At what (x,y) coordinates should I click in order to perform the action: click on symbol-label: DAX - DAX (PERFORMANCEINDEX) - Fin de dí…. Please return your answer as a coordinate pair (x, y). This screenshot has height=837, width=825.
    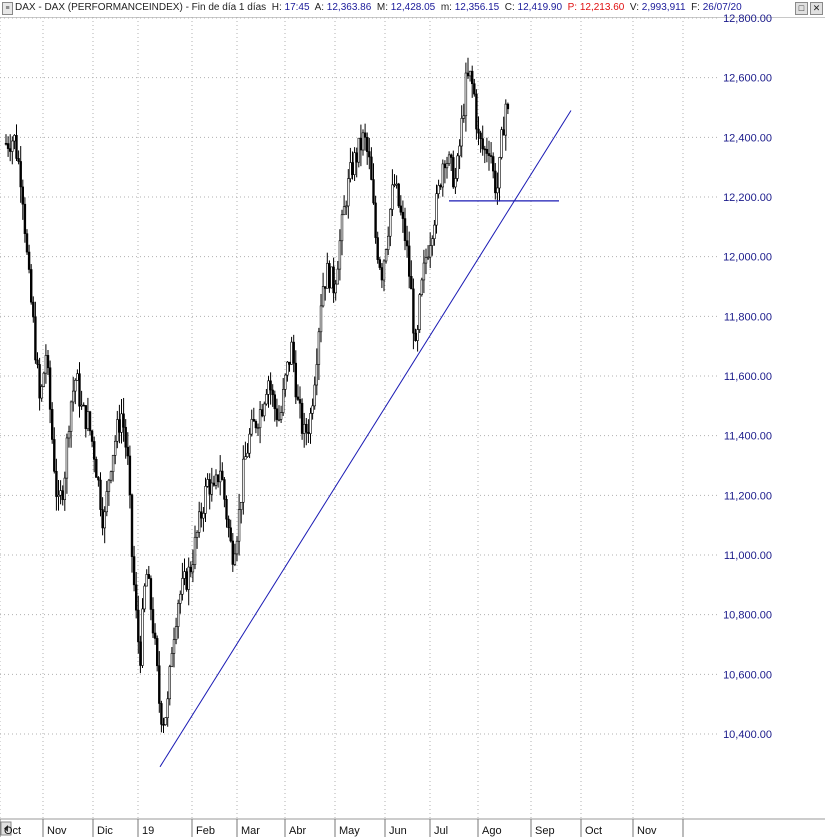
    Looking at the image, I should click on (141, 7).